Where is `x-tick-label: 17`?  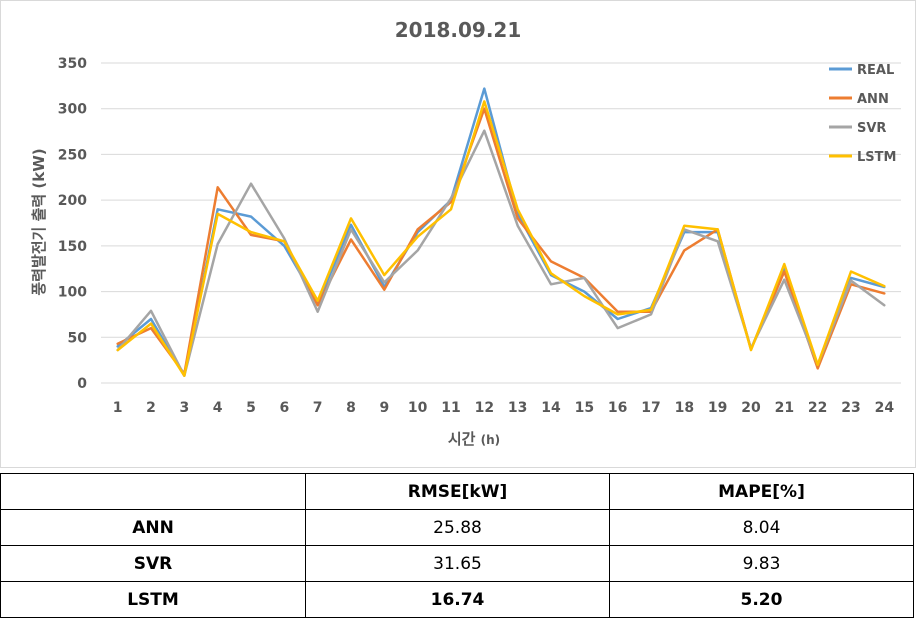
x-tick-label: 17 is located at coordinates (650, 408).